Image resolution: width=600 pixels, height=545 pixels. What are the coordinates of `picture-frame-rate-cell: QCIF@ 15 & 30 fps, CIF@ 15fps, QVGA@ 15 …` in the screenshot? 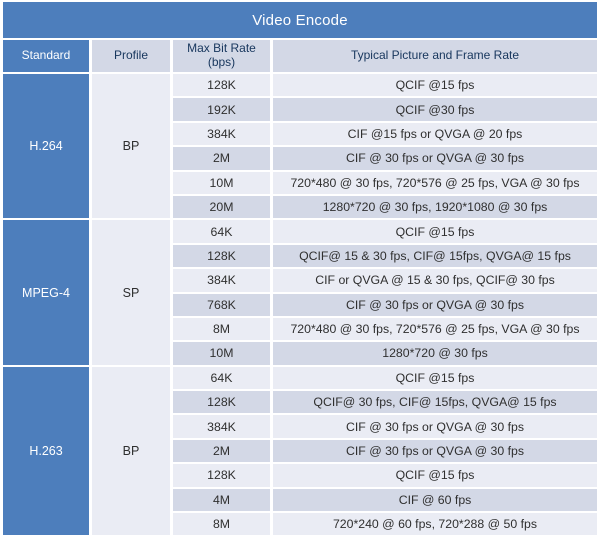 It's located at (435, 256).